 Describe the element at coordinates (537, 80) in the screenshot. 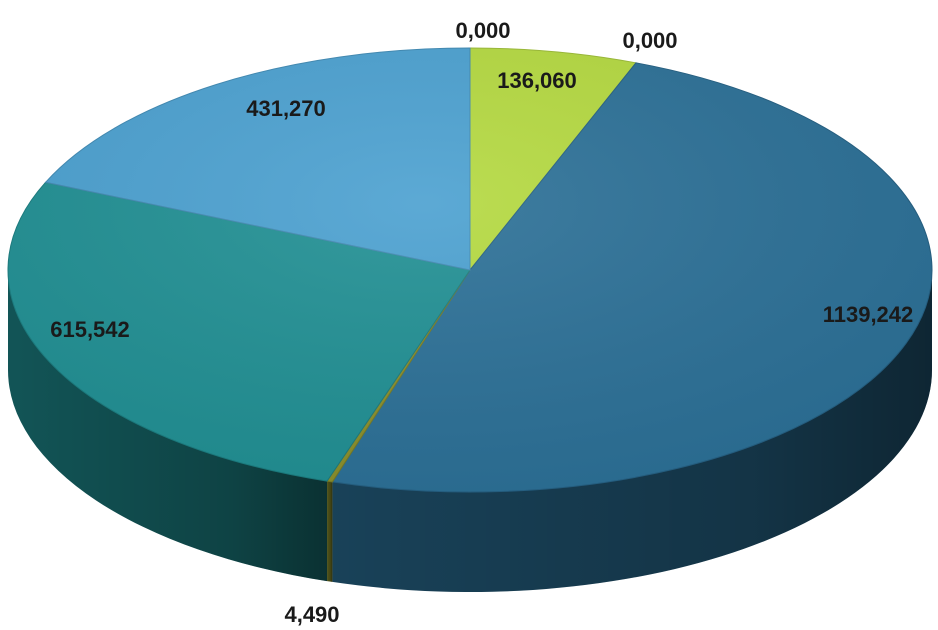

I see `slice-value-label-1: 136,060` at that location.